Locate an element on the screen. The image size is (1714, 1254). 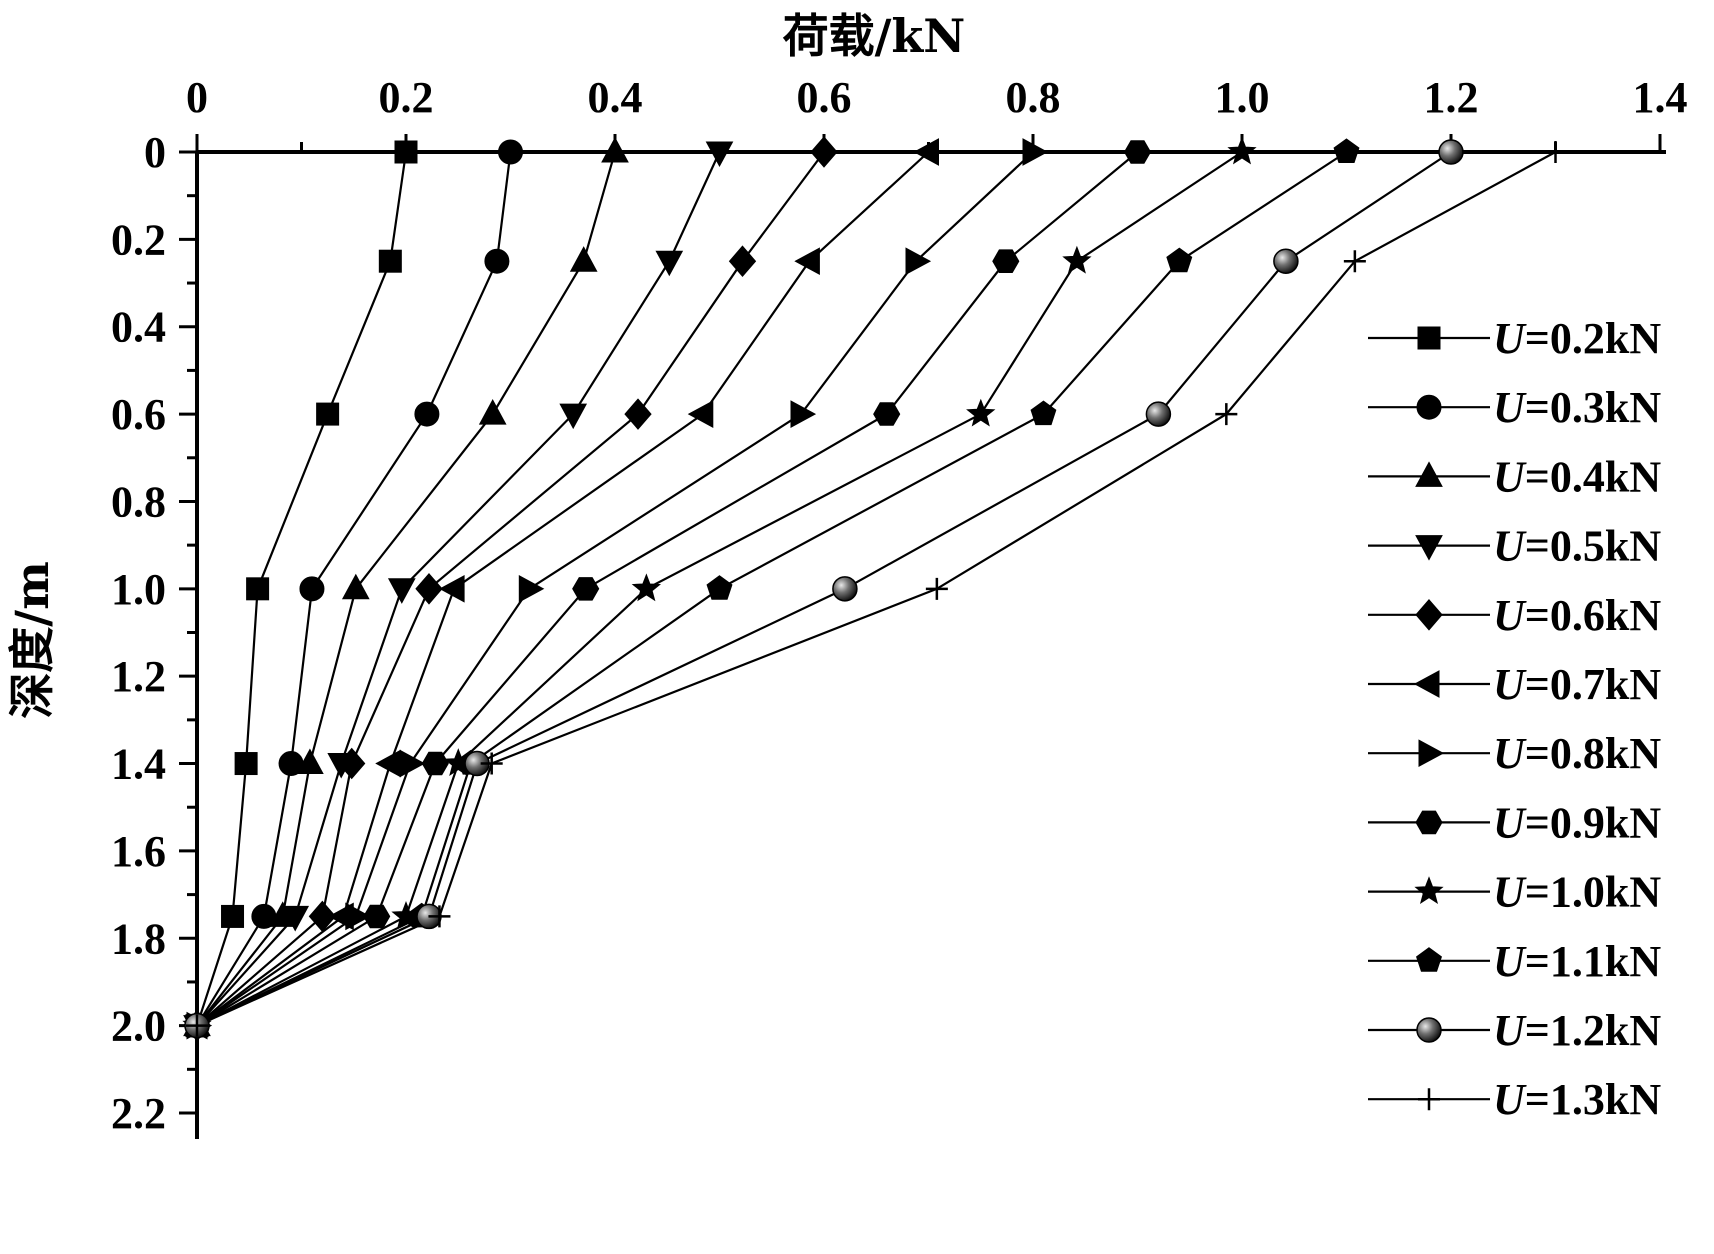
legend-value: =0.9kN is located at coordinates (1593, 822).